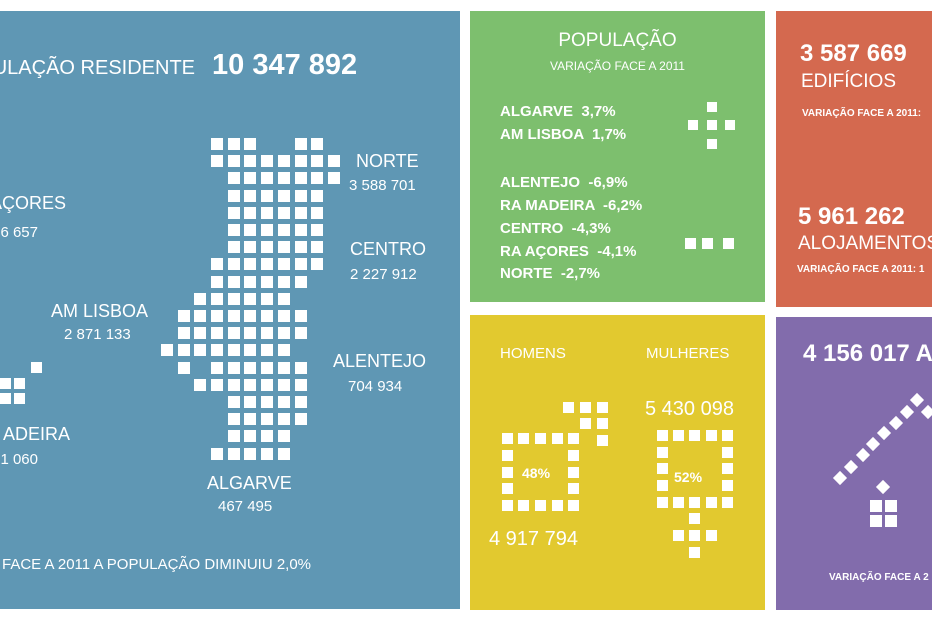 This screenshot has height=621, width=932. Describe the element at coordinates (563, 134) in the screenshot. I see `variation-increase-item: AM LISBOA 1,7%` at that location.